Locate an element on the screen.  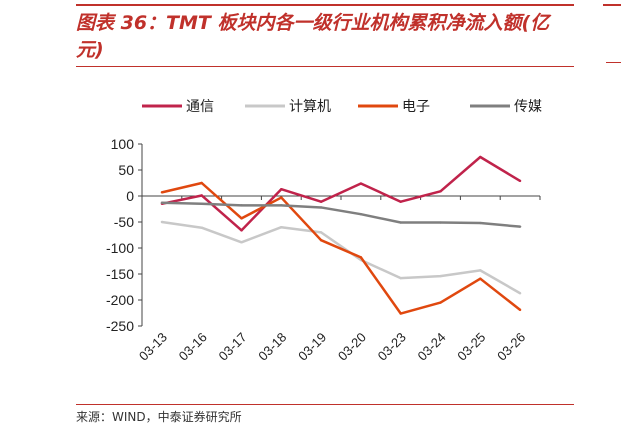
series-line-计算机 is located at coordinates (341, 257).